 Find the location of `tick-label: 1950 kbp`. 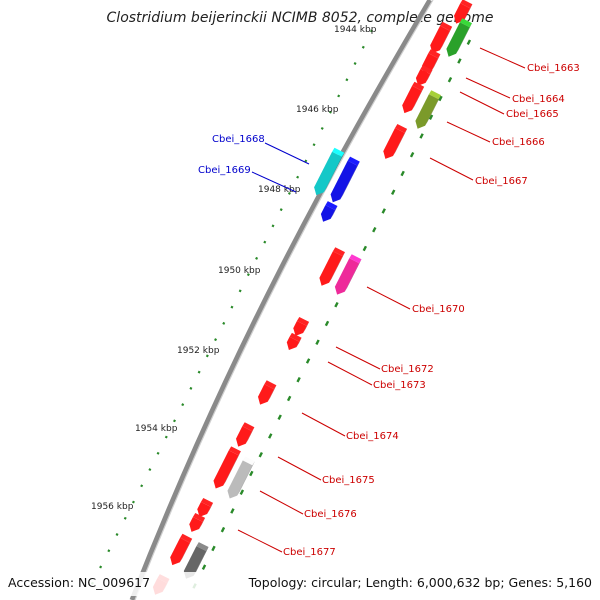

tick-label: 1950 kbp is located at coordinates (239, 271).